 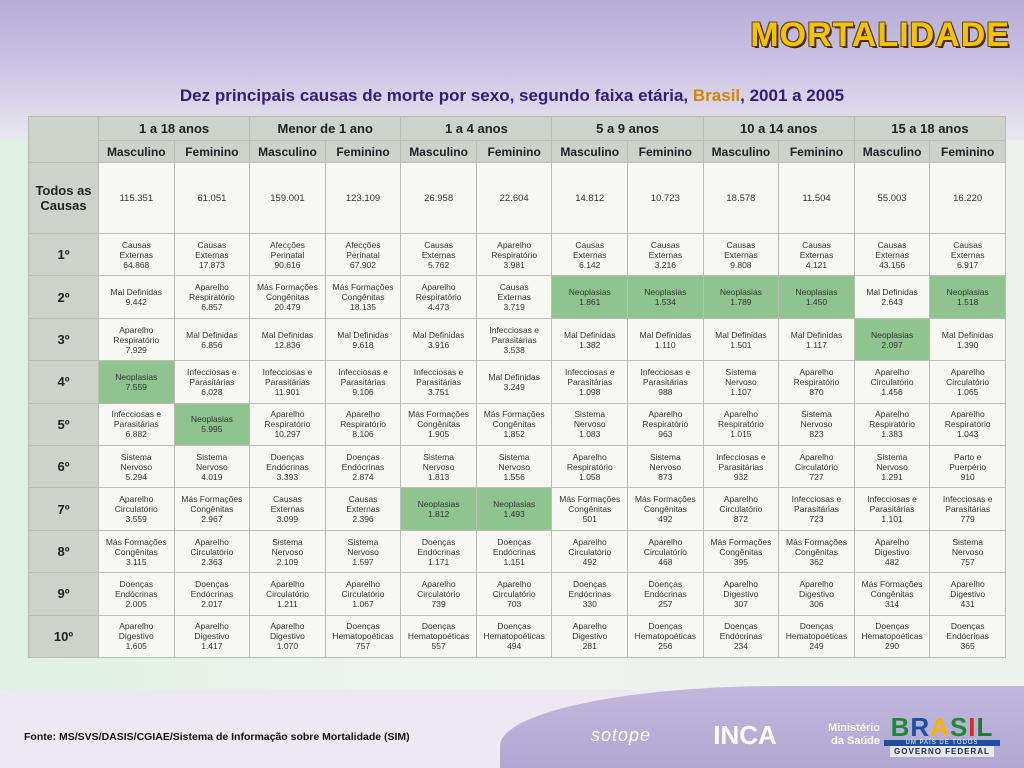 What do you see at coordinates (363, 307) in the screenshot?
I see `death-count: 18.135` at bounding box center [363, 307].